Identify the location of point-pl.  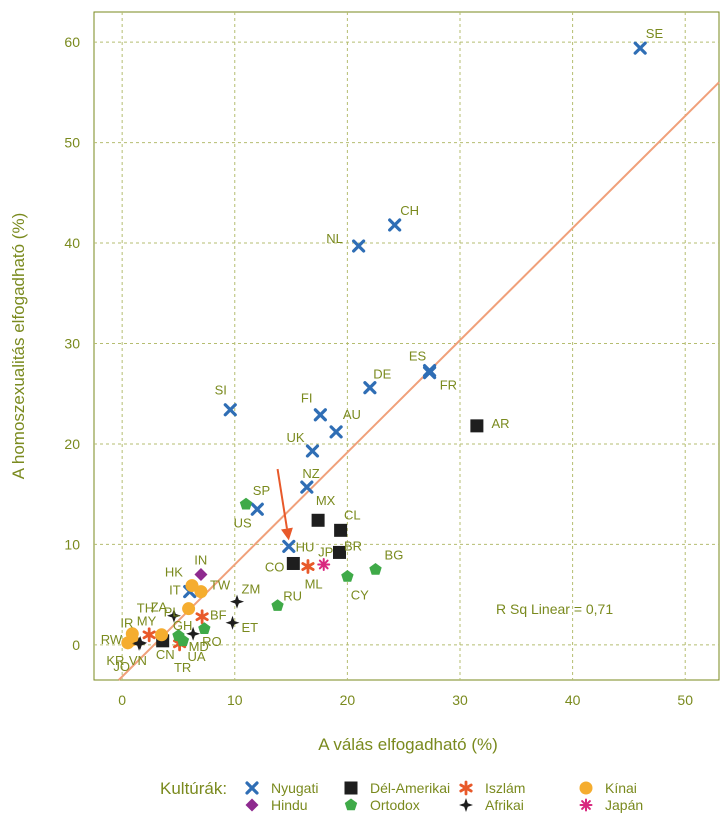
(189, 609).